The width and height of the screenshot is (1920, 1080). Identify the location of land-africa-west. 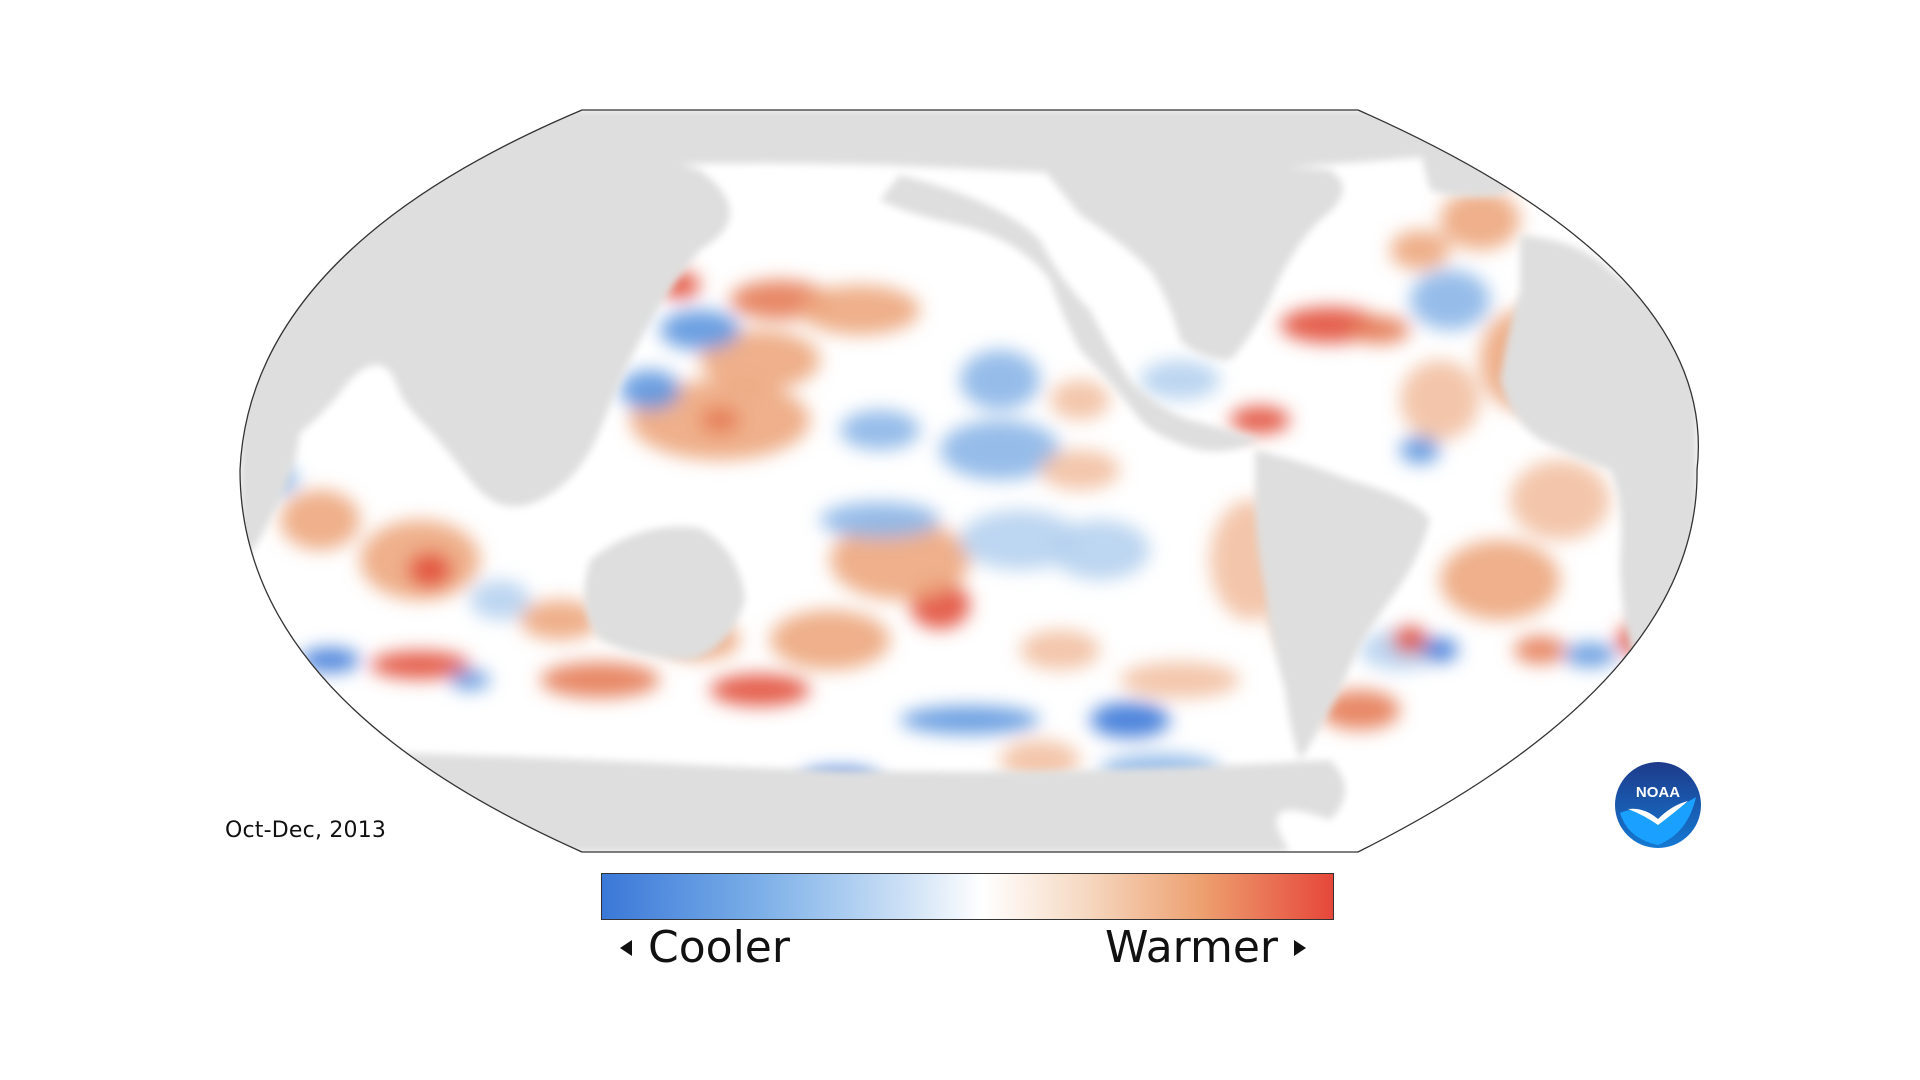
(270, 471).